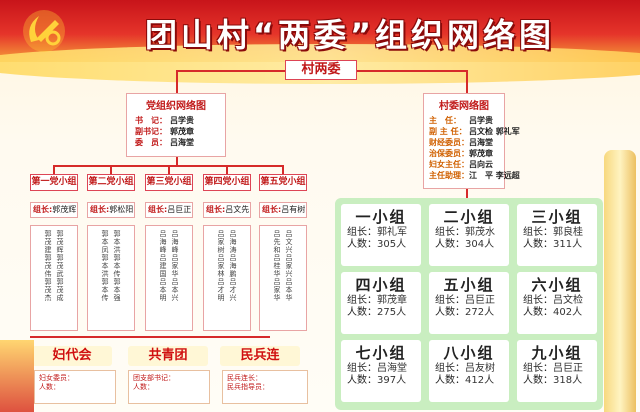 Image resolution: width=640 pixels, height=412 pixels. What do you see at coordinates (277, 266) in the screenshot?
I see `member-column: 吕先和吕桂华吕家华` at bounding box center [277, 266].